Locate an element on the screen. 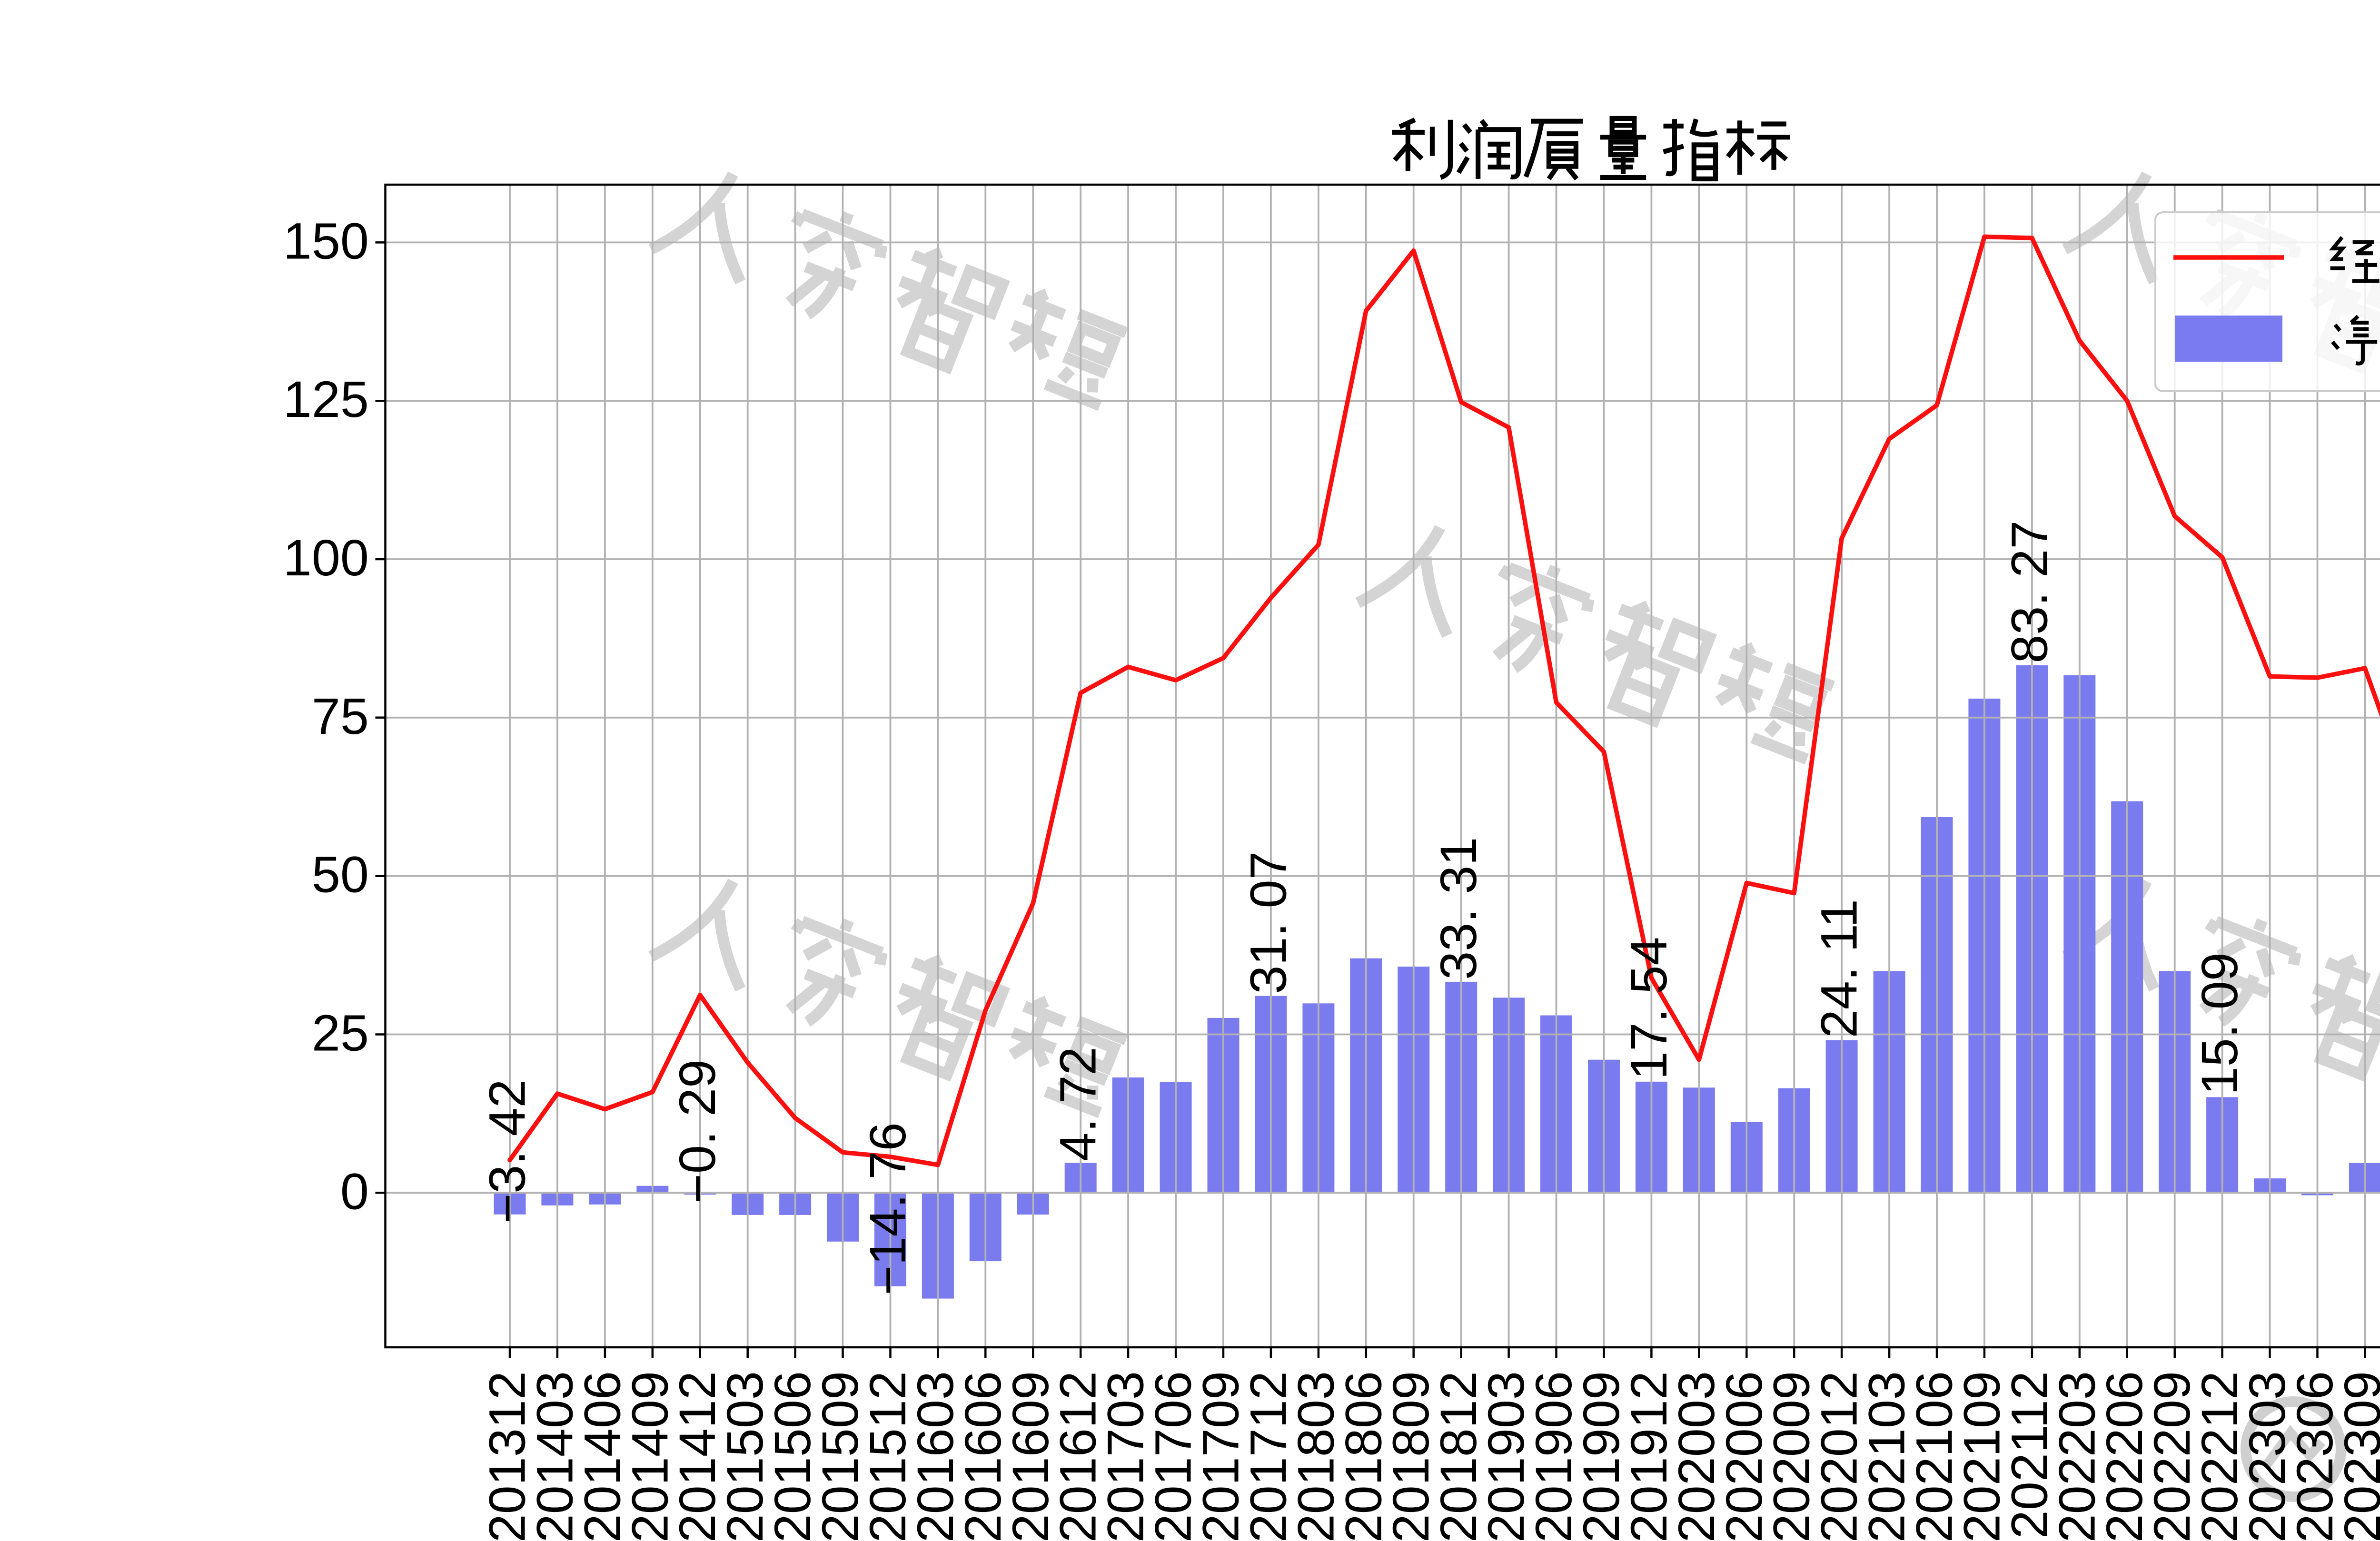  svg-text: 24. 11 is located at coordinates (1839, 968).